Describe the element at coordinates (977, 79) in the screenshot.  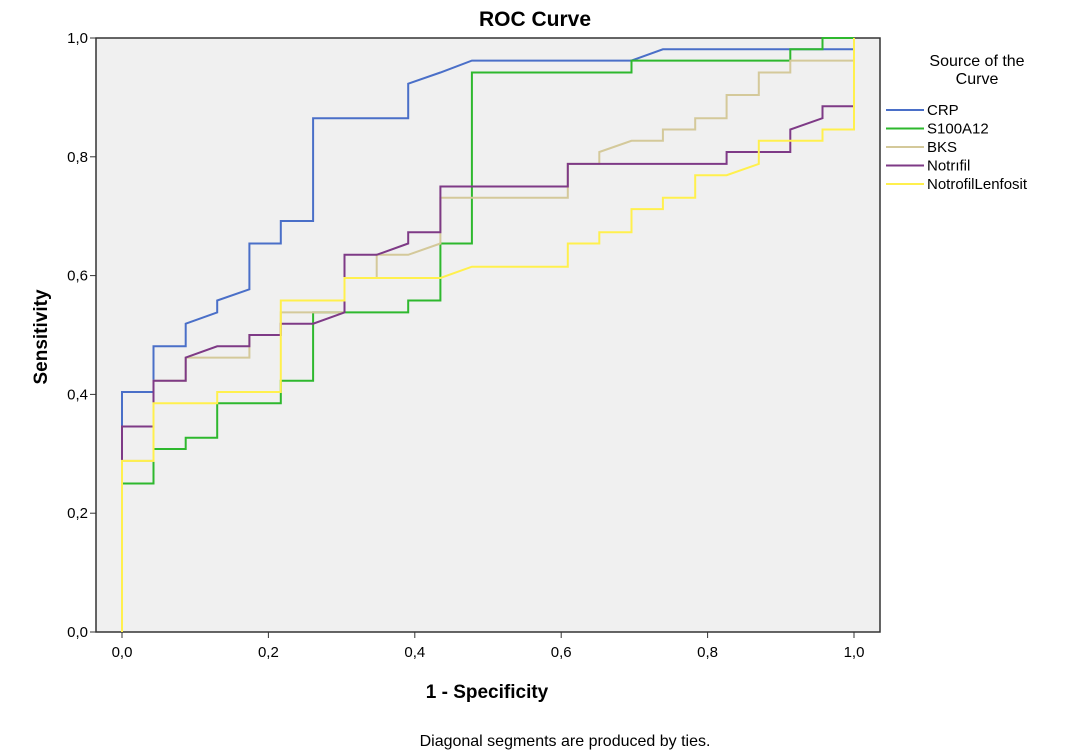
I see `legend-title: Curve` at that location.